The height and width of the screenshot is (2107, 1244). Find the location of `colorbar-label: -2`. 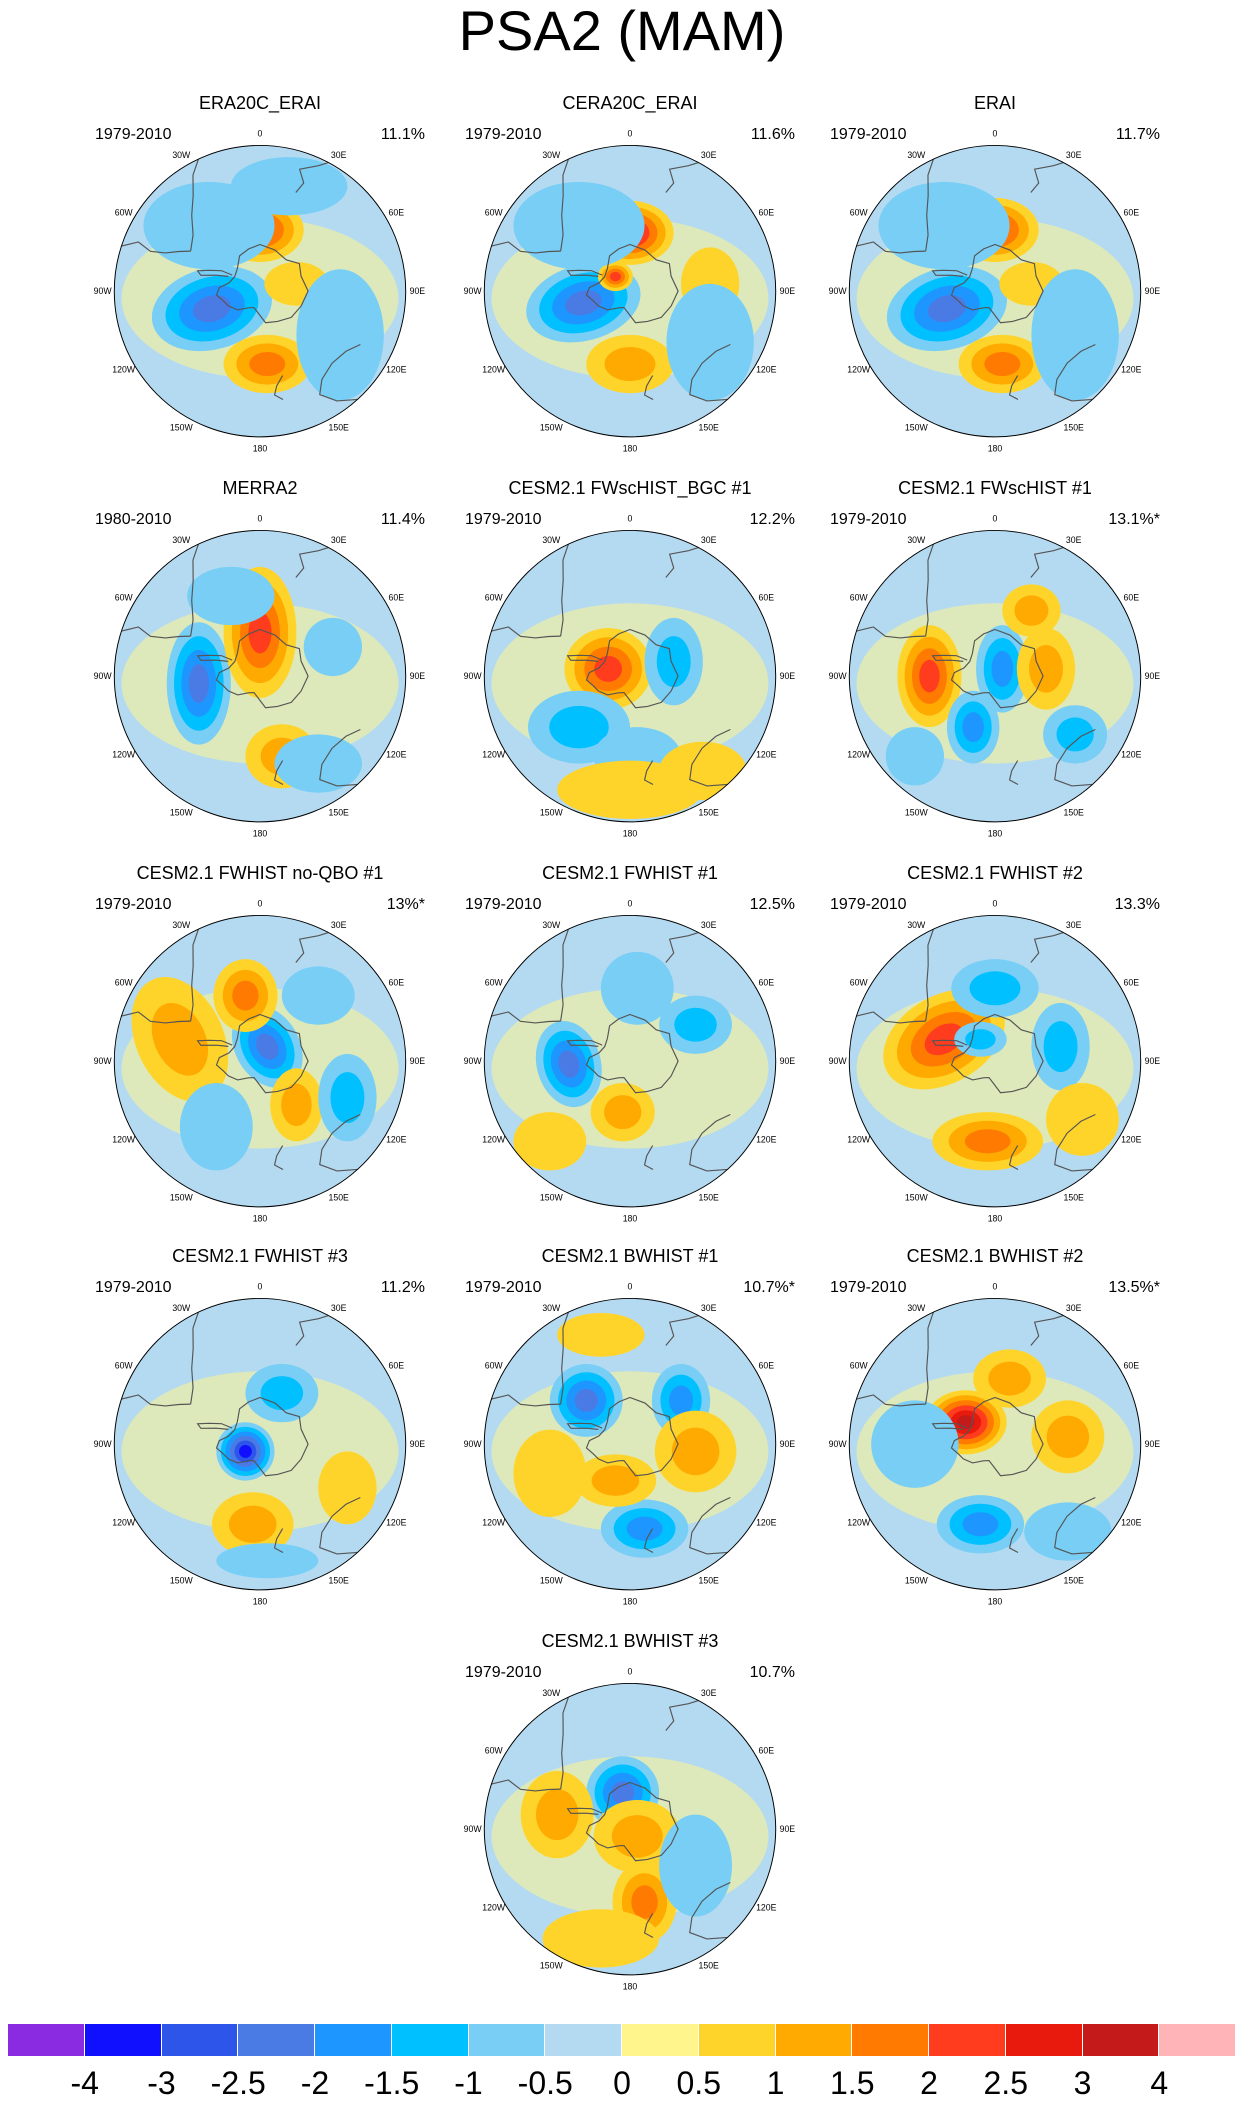

colorbar-label: -2 is located at coordinates (315, 2083).